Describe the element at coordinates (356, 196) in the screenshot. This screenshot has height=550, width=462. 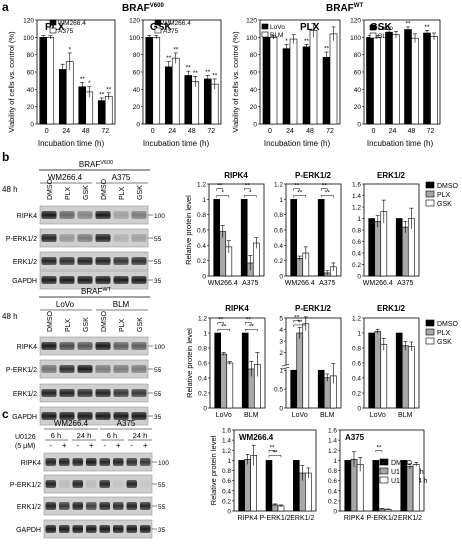
I see `y-tick-label: 1.4` at that location.